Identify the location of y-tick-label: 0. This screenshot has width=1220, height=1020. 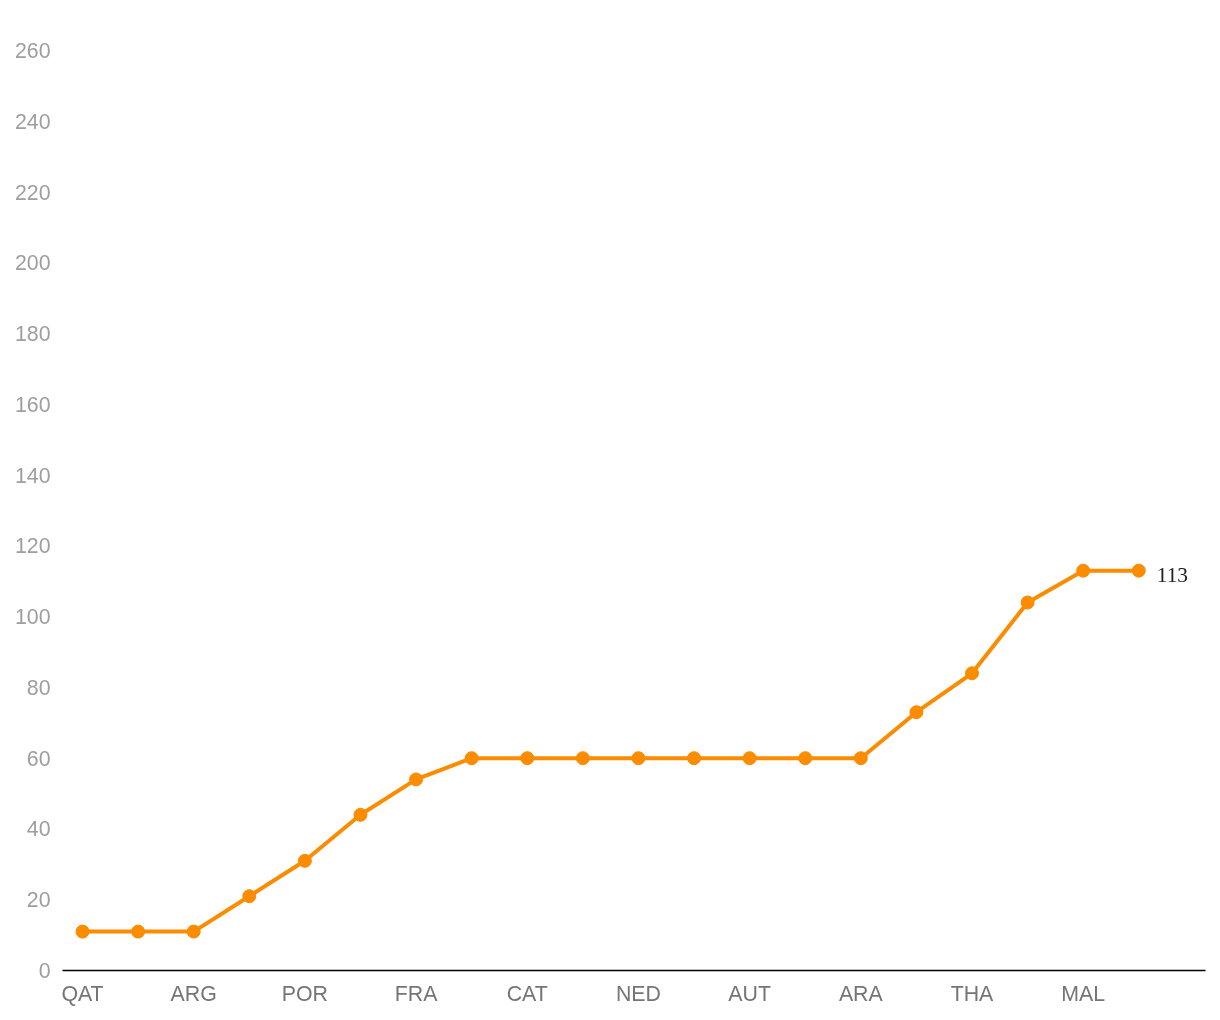
(44, 971).